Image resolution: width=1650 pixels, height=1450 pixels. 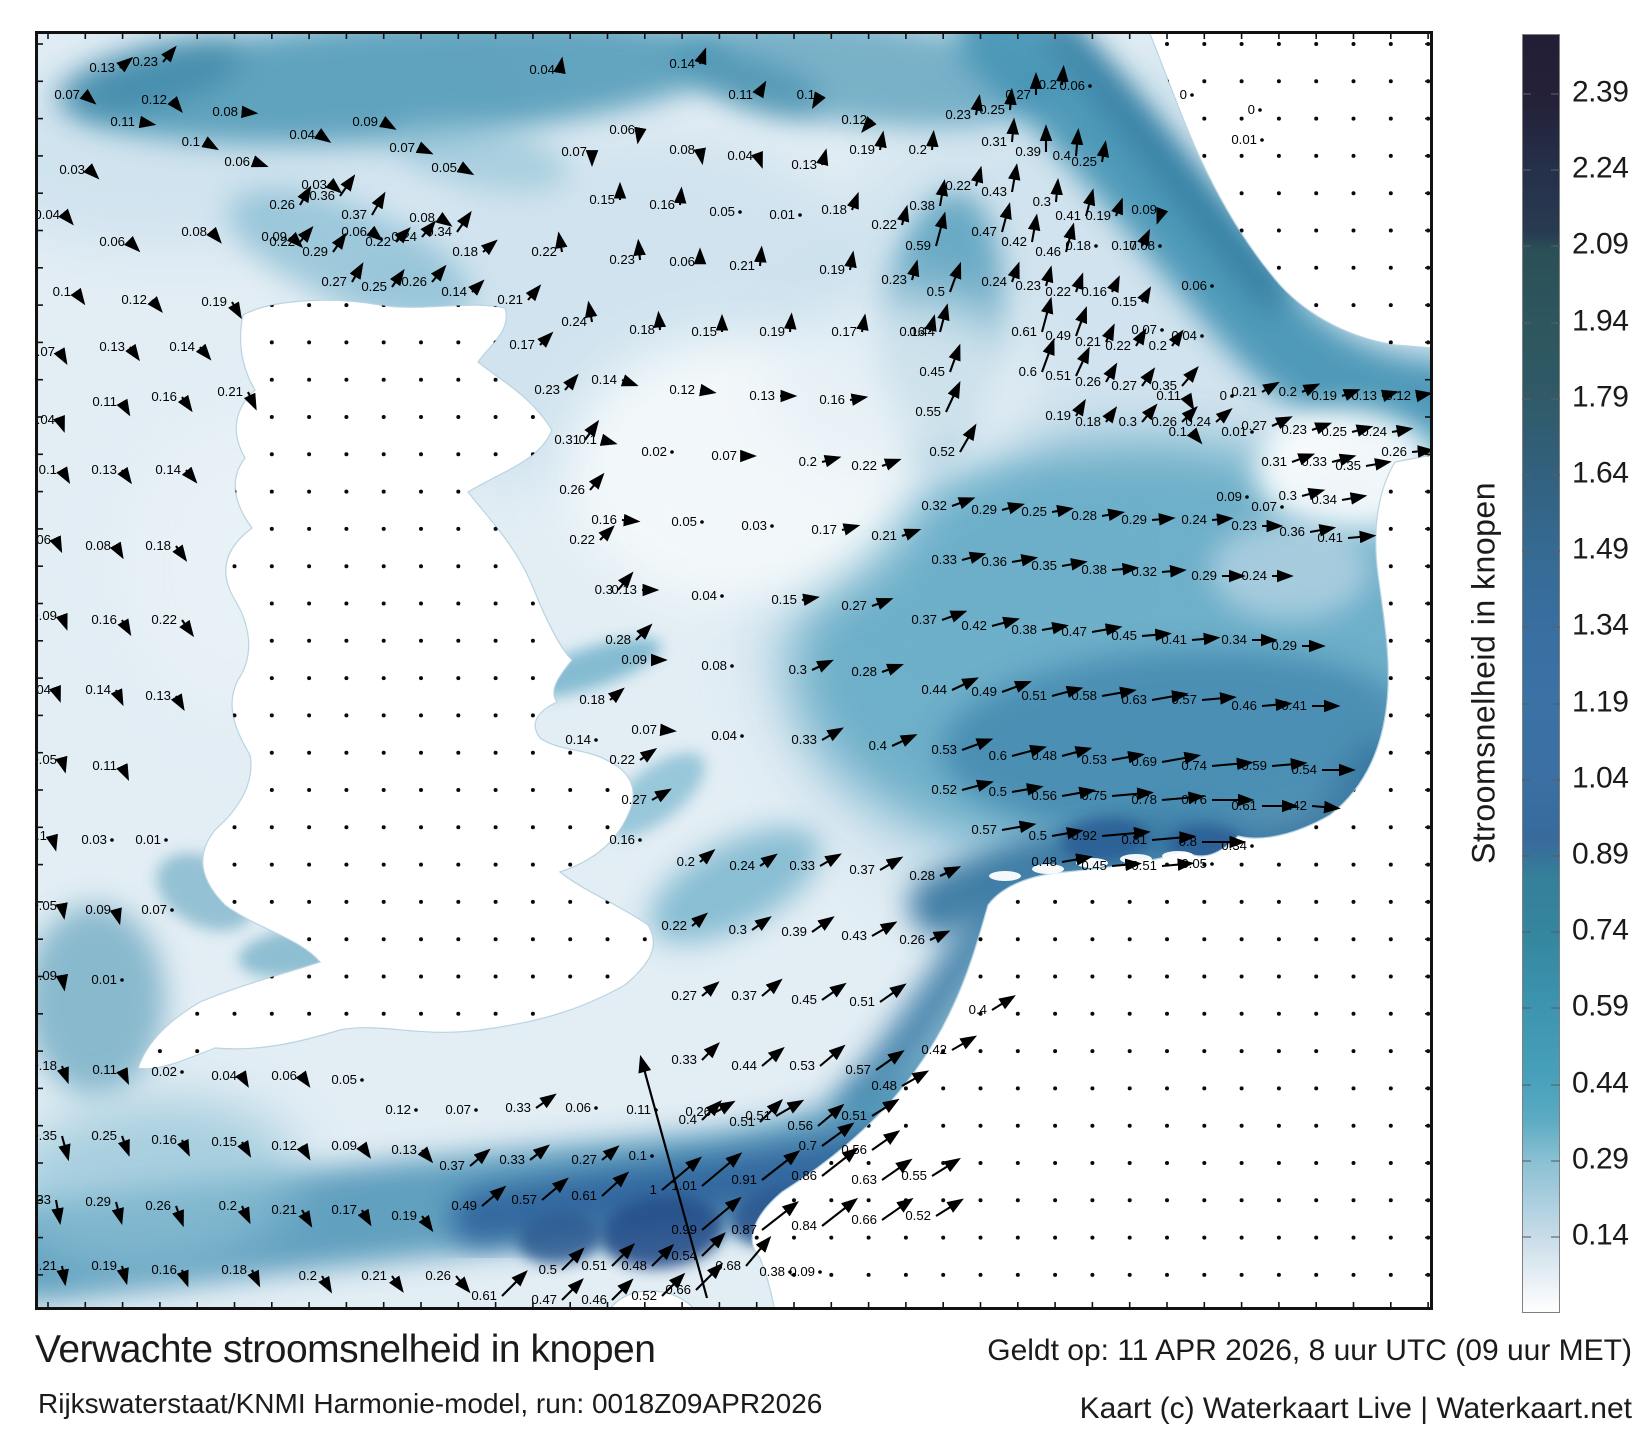 I want to click on current-speed-value: 0.3, so click(x=798, y=669).